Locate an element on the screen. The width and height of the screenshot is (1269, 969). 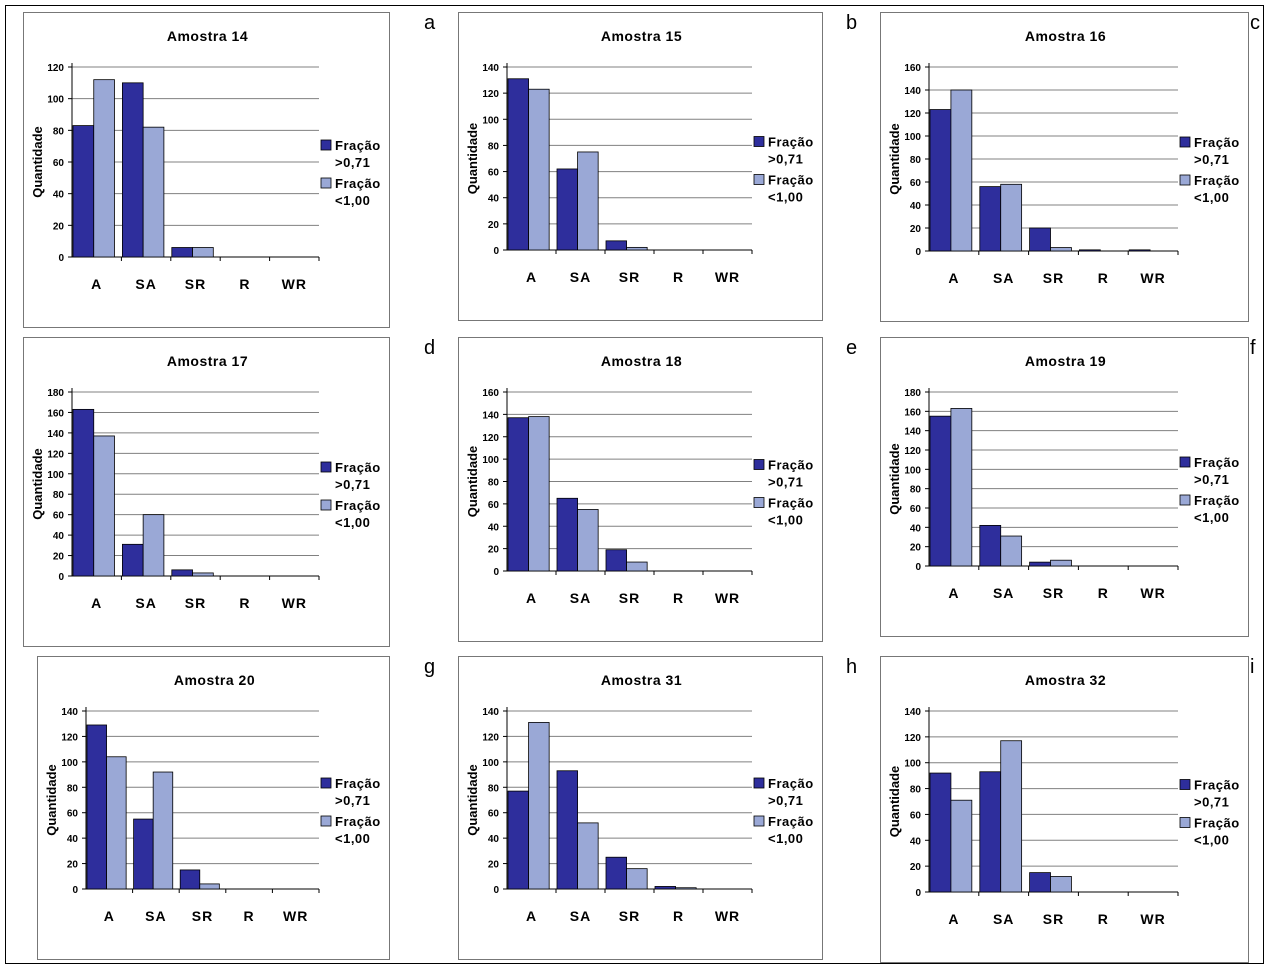
chart-title: Amostra 18 is located at coordinates (641, 361).